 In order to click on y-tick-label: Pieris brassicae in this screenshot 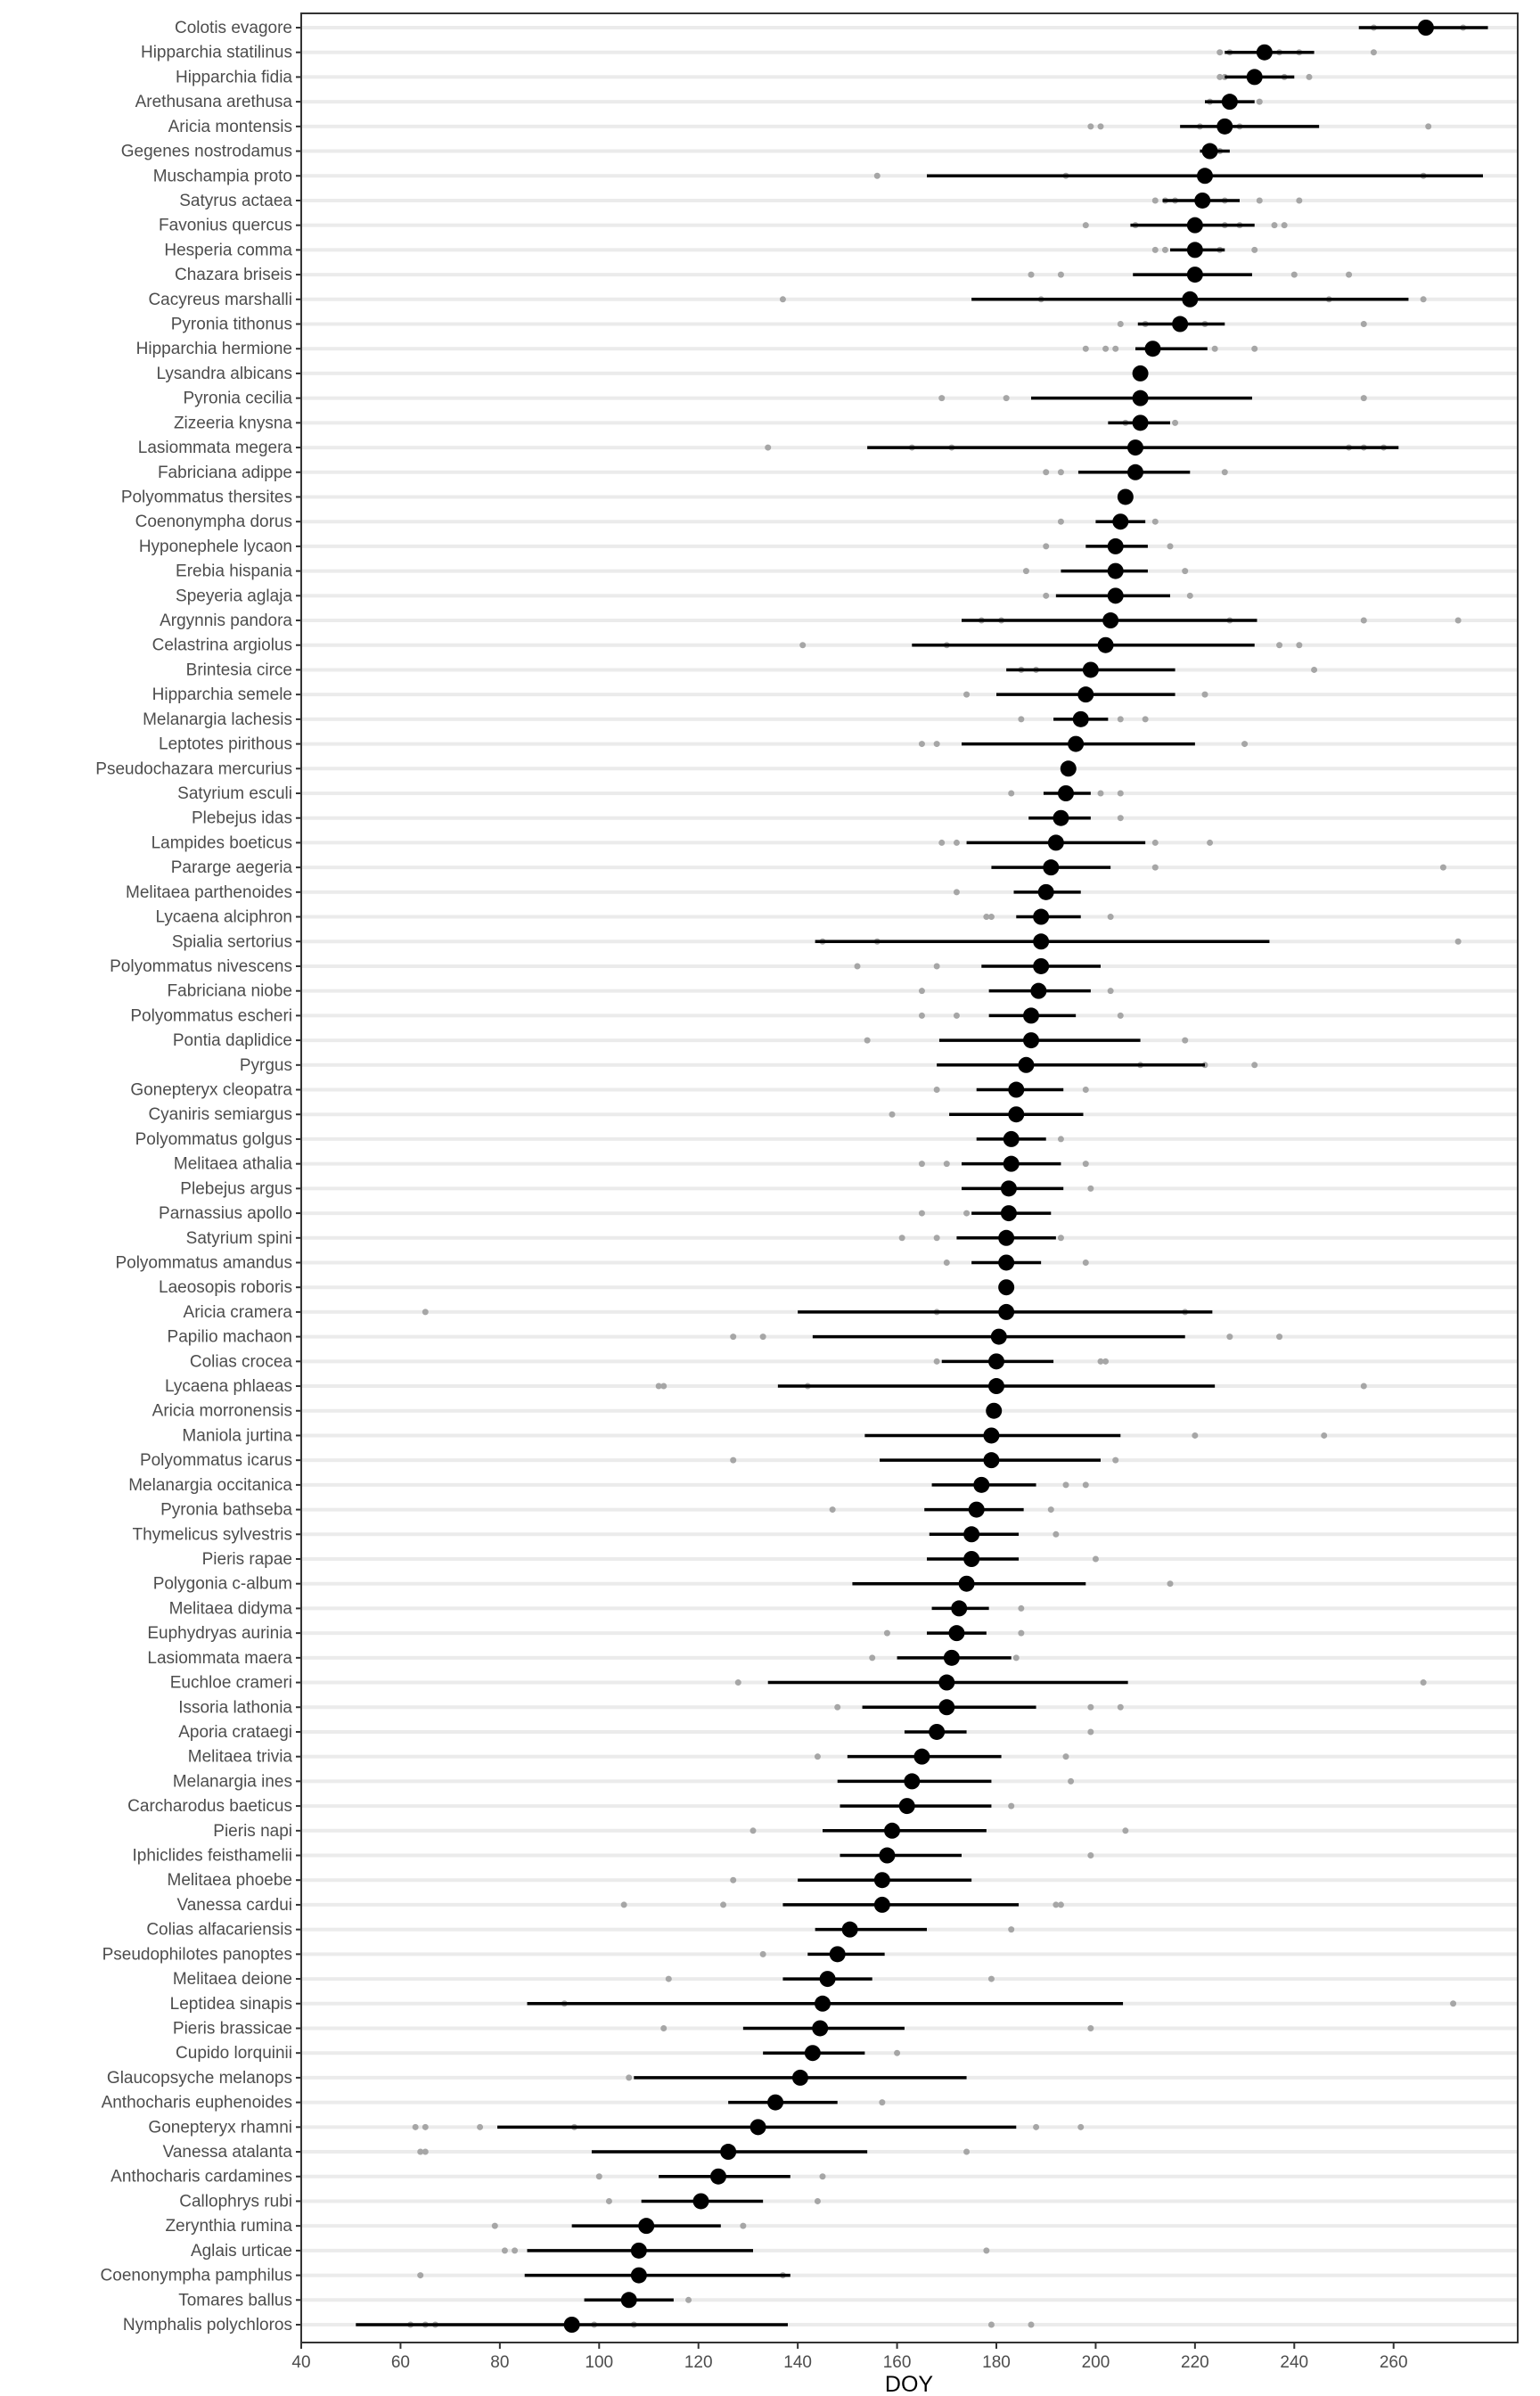, I will do `click(232, 2029)`.